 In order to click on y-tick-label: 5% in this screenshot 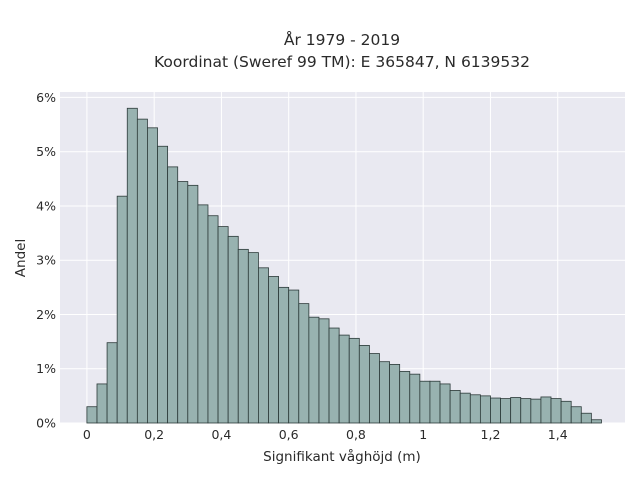, I will do `click(46, 151)`.